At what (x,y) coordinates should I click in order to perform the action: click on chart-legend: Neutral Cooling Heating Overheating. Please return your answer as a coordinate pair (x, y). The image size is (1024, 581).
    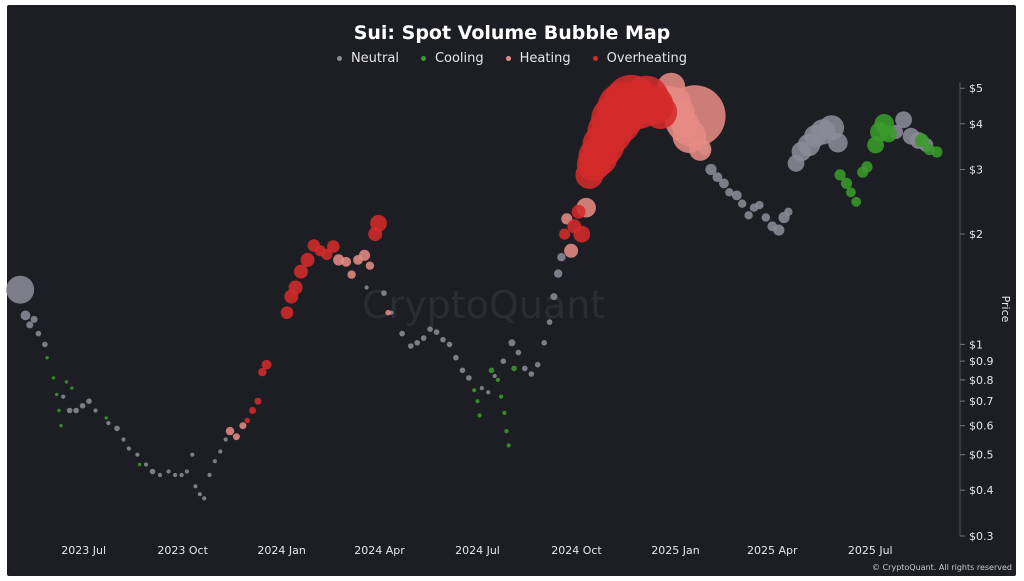
    Looking at the image, I should click on (512, 58).